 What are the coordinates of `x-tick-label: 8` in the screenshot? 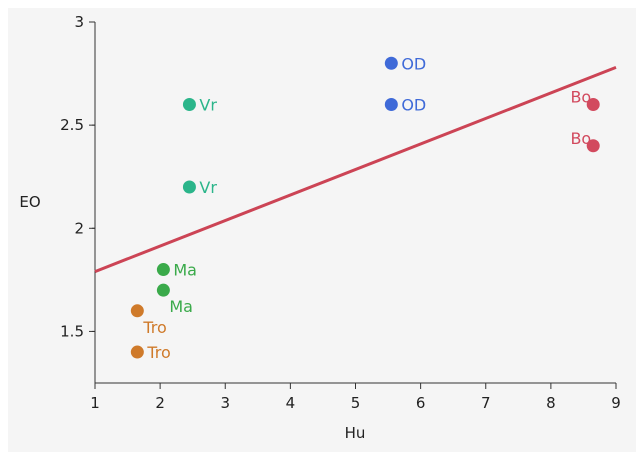 It's located at (551, 403).